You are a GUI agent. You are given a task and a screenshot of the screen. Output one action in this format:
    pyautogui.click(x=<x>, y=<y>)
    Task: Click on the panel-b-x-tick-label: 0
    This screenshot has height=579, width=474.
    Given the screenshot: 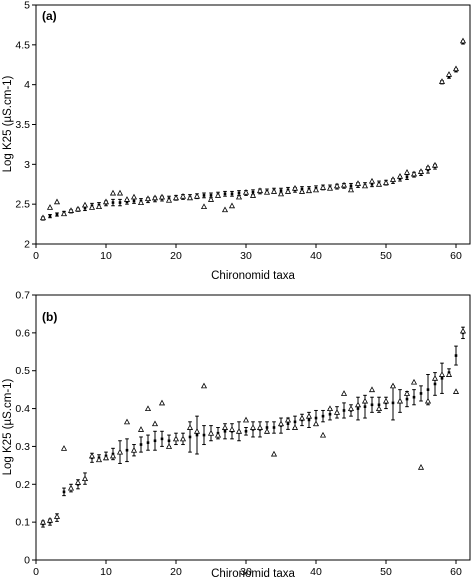 What is the action you would take?
    pyautogui.click(x=36, y=572)
    